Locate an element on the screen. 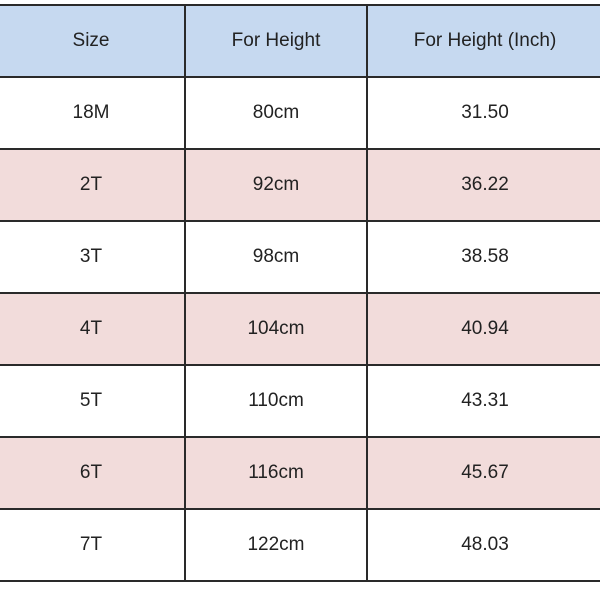 The image size is (600, 600). cell-size: 7T is located at coordinates (93, 545).